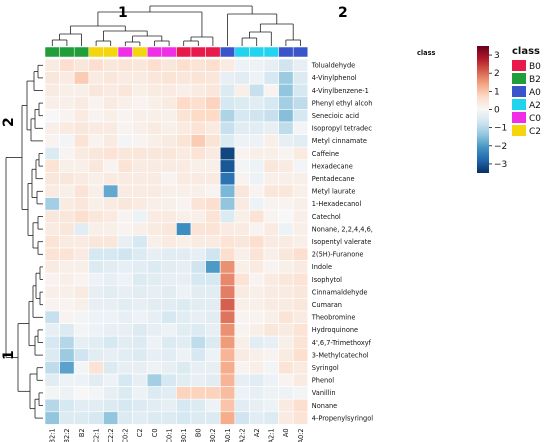  Describe the element at coordinates (327, 305) in the screenshot. I see `row-label: Cumaran` at that location.